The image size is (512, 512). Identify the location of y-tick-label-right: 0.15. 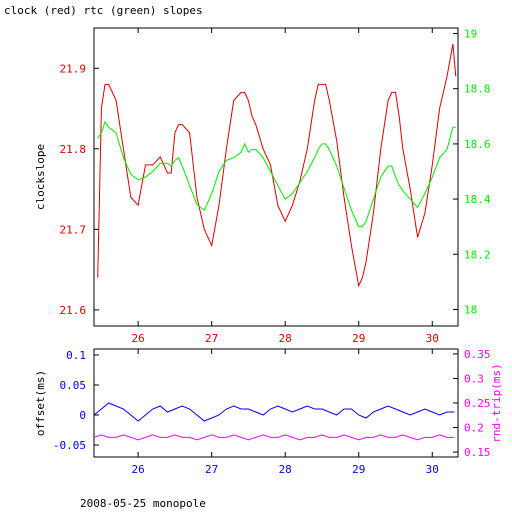
(477, 452).